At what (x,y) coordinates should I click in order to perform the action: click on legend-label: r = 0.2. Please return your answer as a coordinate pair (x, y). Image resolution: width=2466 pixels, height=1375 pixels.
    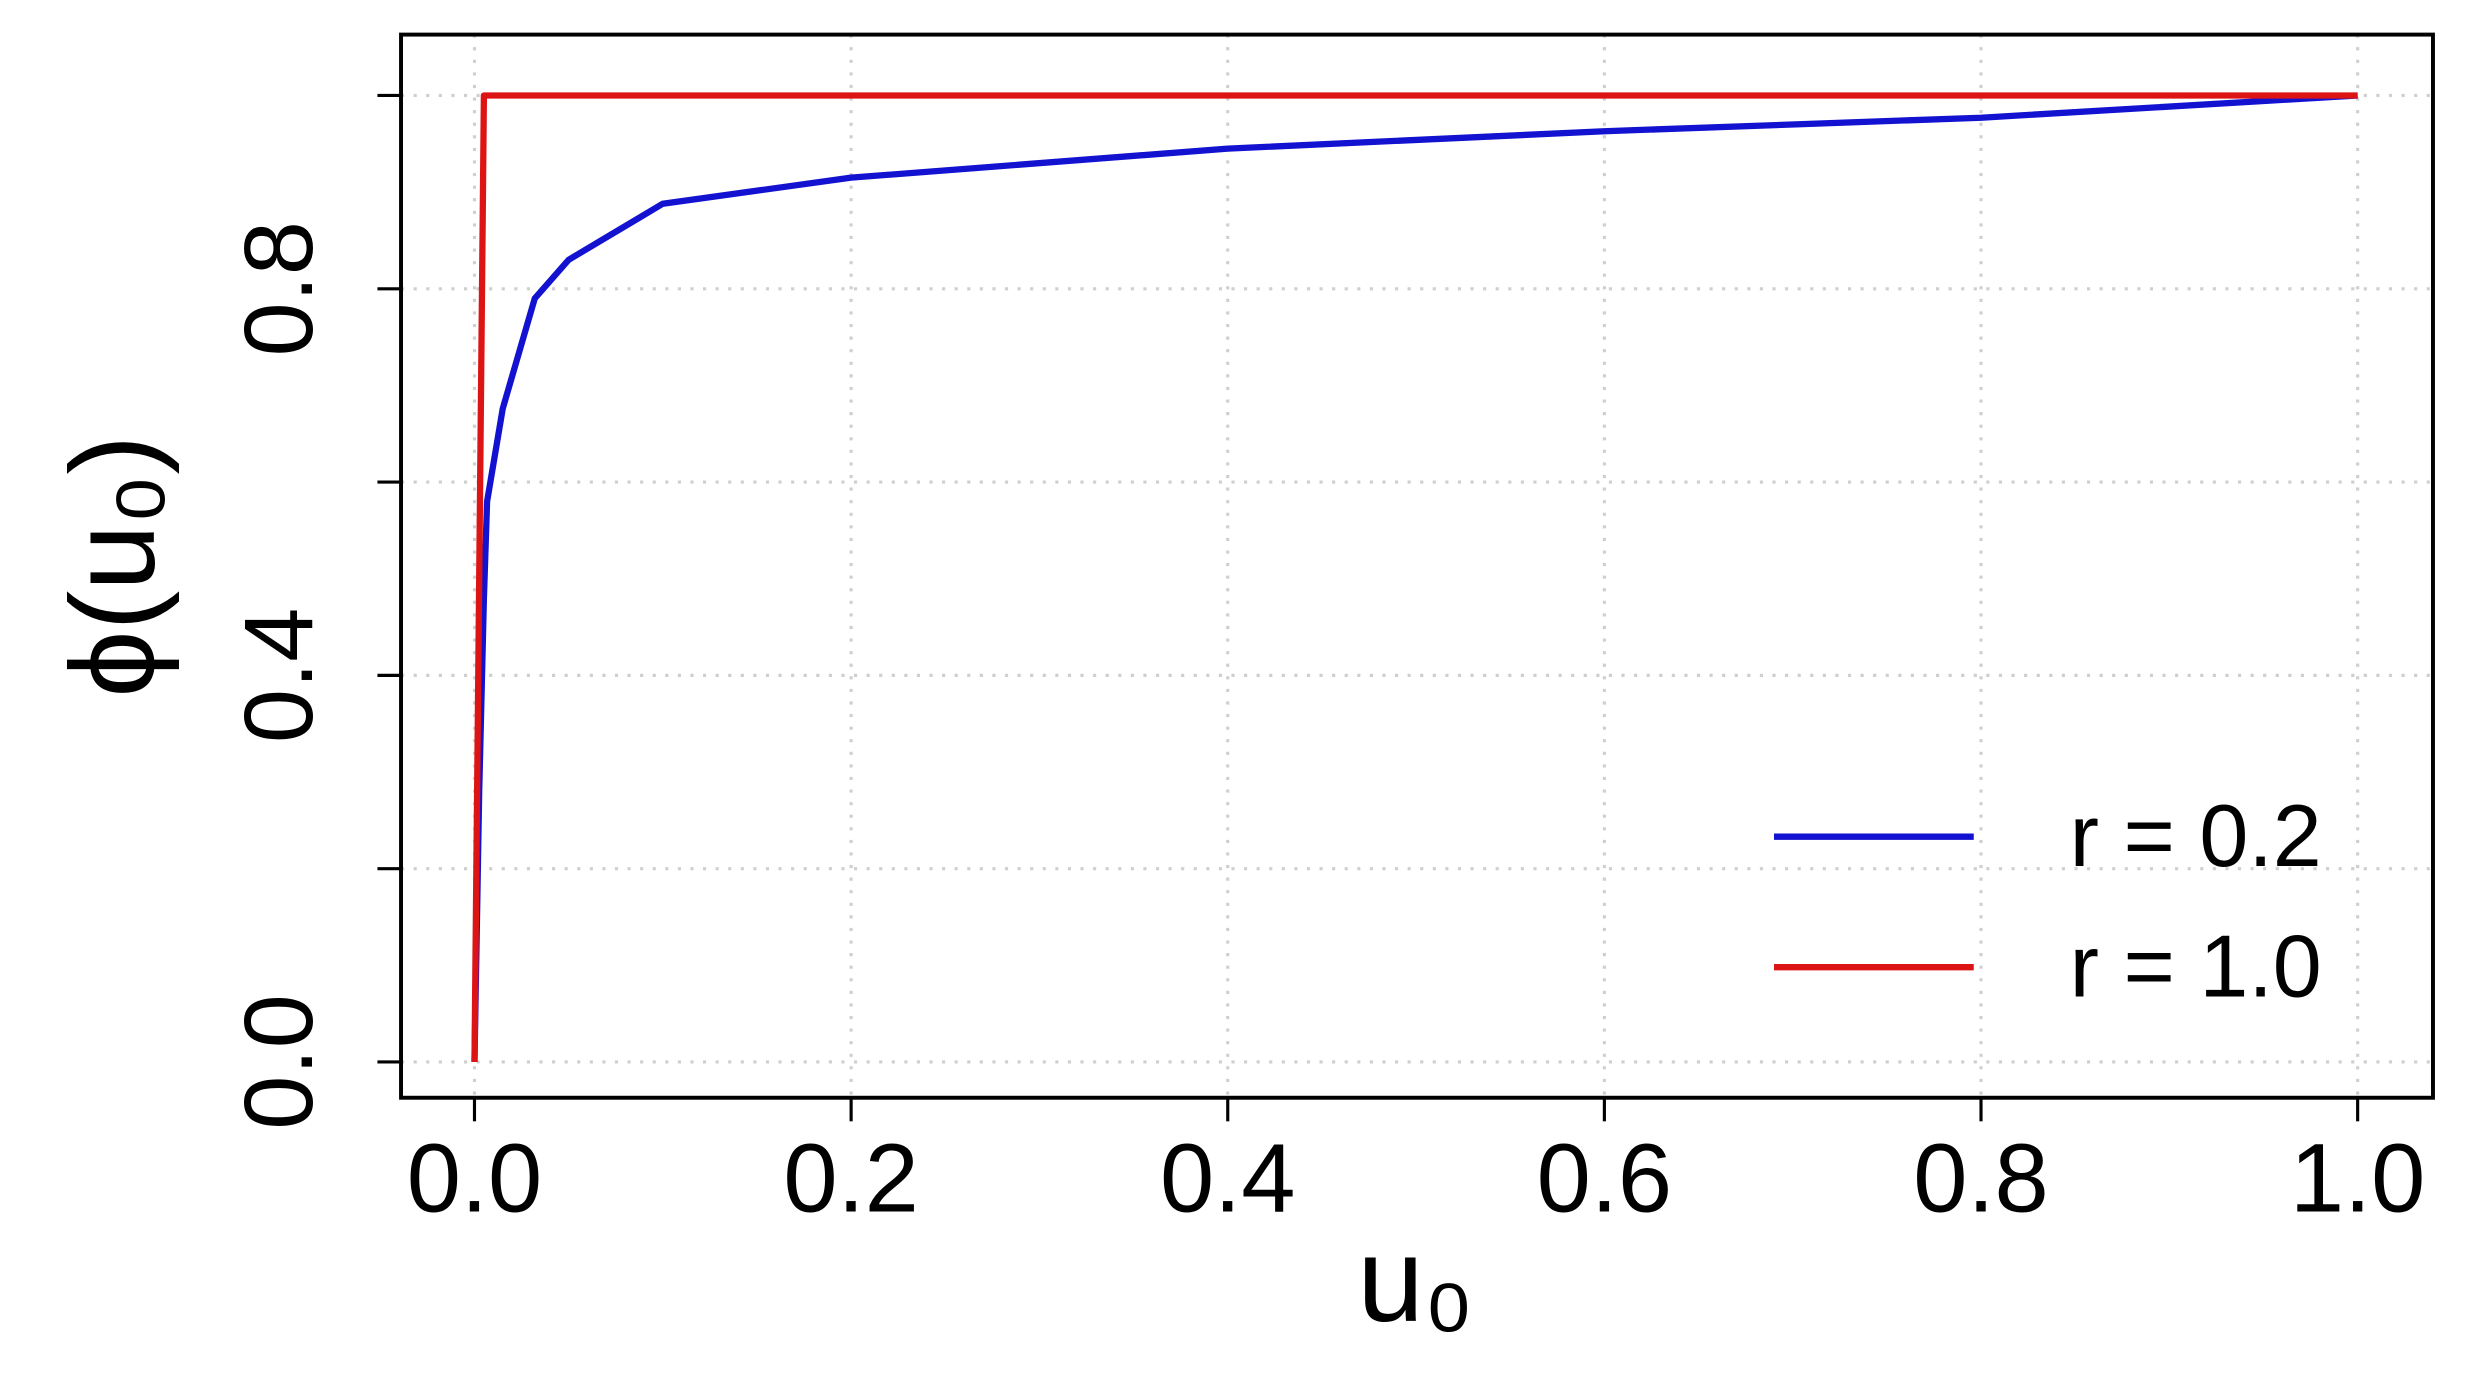
    Looking at the image, I should click on (2196, 835).